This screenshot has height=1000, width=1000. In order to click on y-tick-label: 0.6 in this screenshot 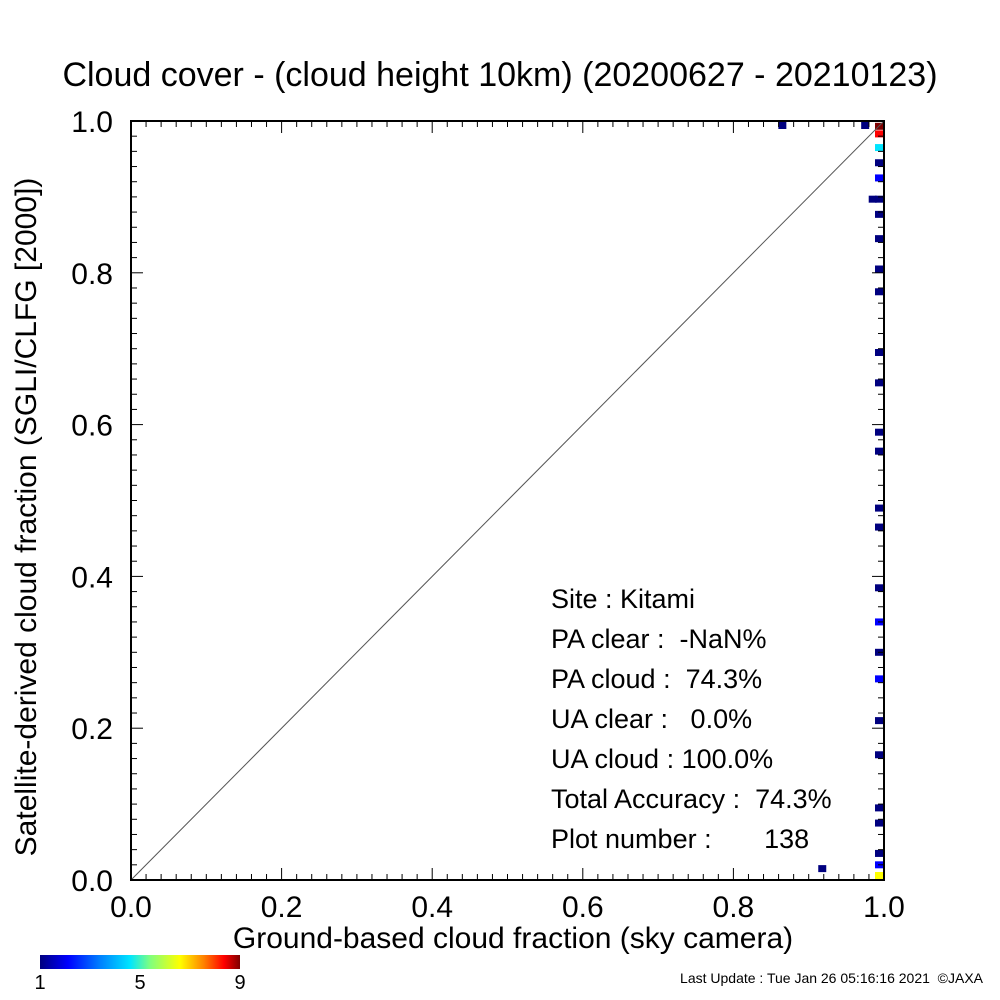, I will do `click(92, 426)`.